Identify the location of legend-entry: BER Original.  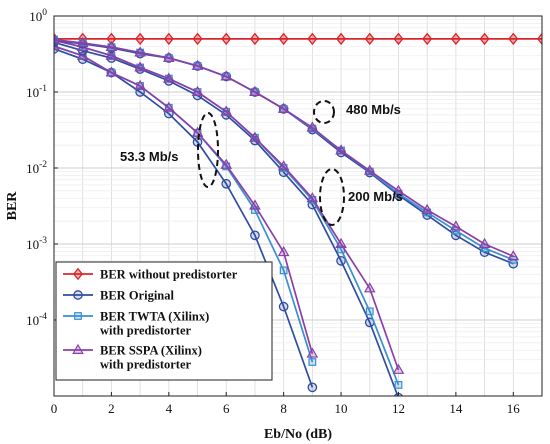
(118, 296).